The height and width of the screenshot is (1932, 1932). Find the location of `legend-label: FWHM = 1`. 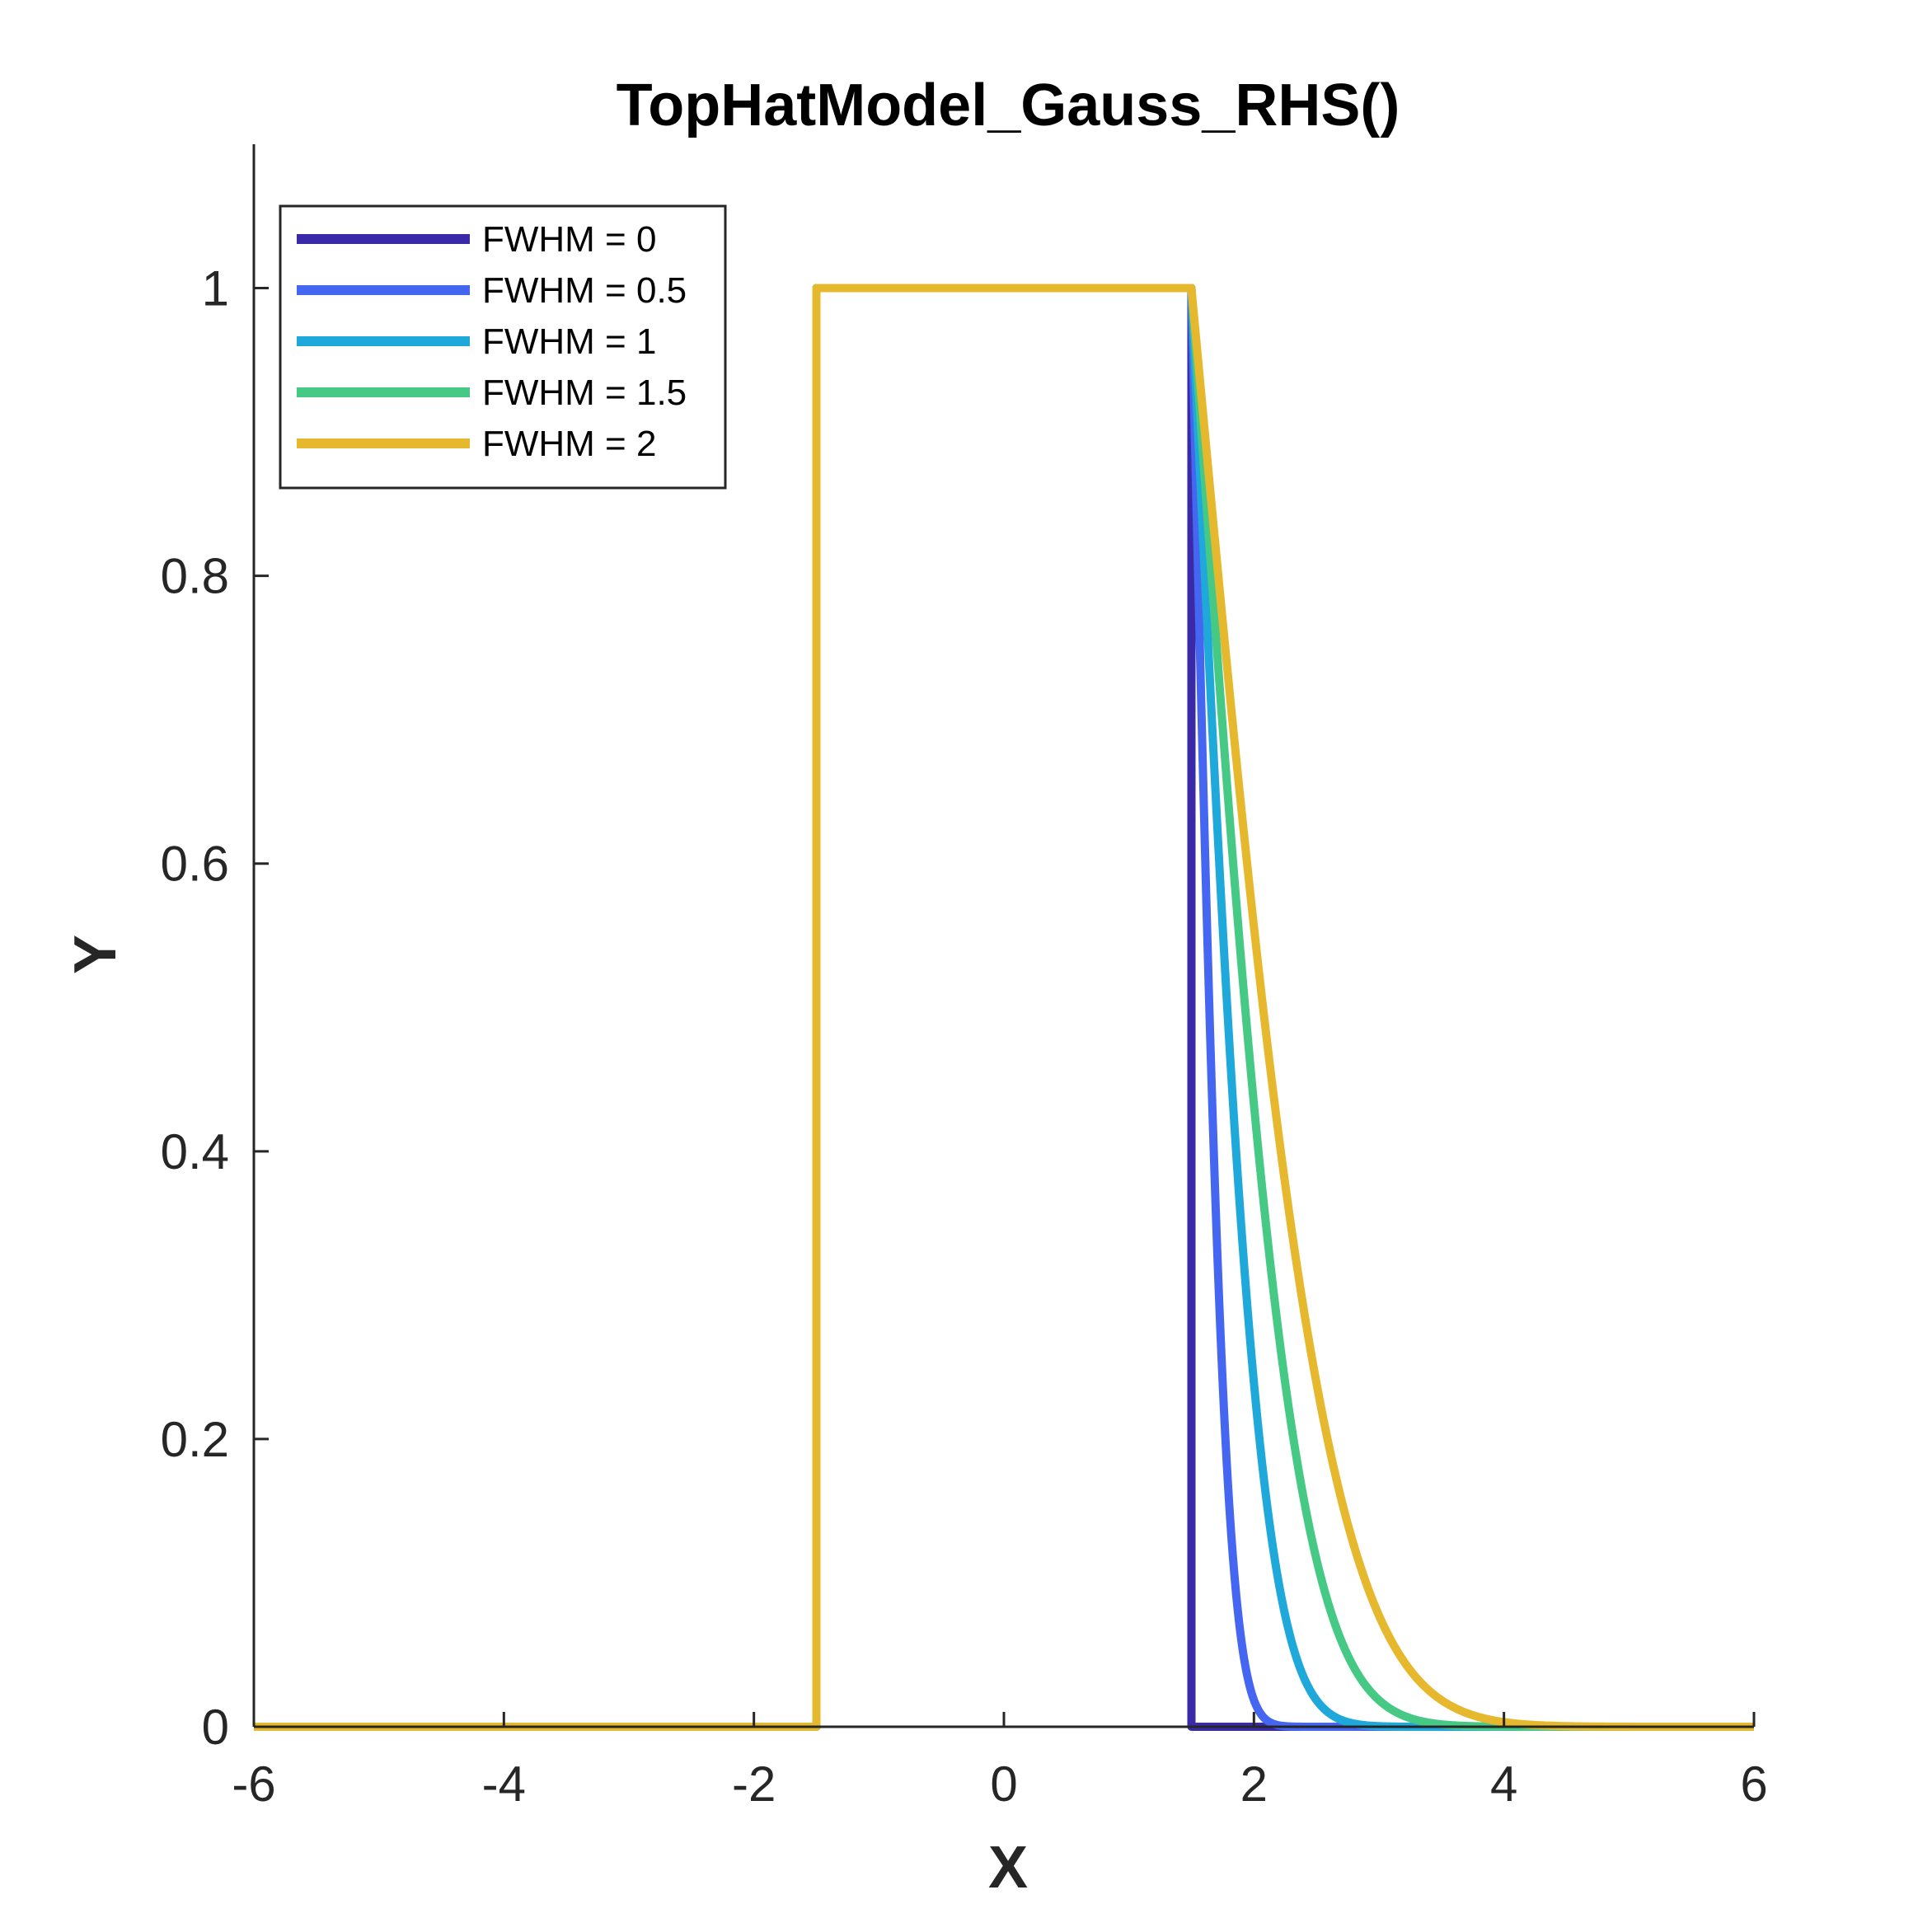

legend-label: FWHM = 1 is located at coordinates (569, 341).